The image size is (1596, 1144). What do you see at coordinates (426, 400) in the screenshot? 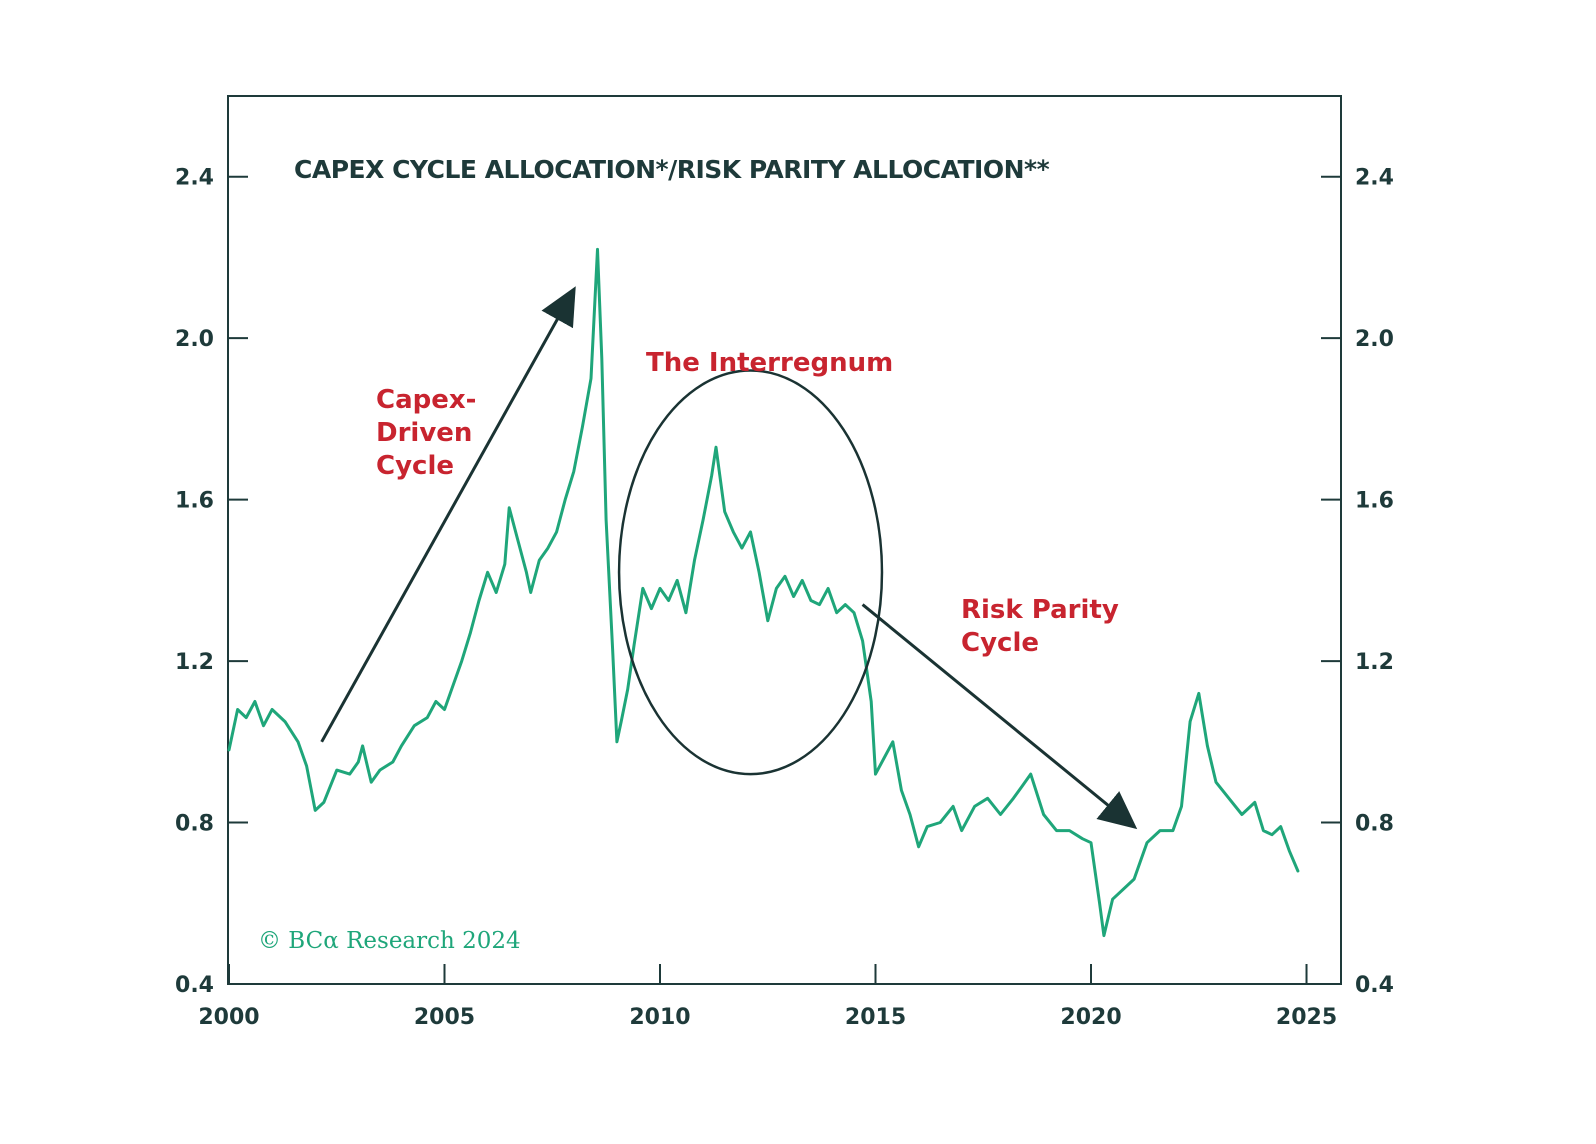
I see `annotation-line: Capex-` at bounding box center [426, 400].